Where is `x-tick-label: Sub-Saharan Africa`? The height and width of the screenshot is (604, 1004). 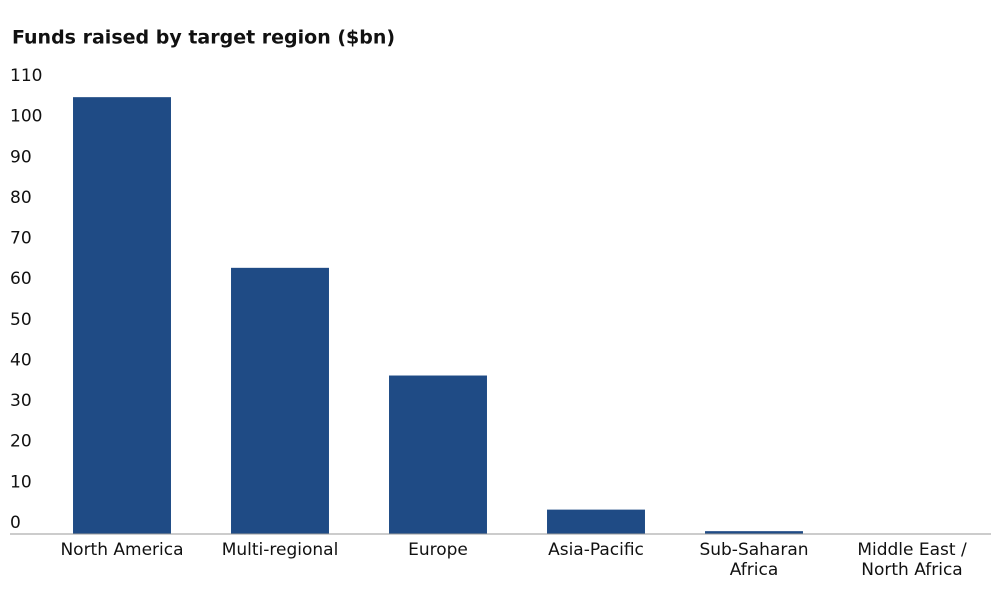 x-tick-label: Sub-Saharan Africa is located at coordinates (753, 560).